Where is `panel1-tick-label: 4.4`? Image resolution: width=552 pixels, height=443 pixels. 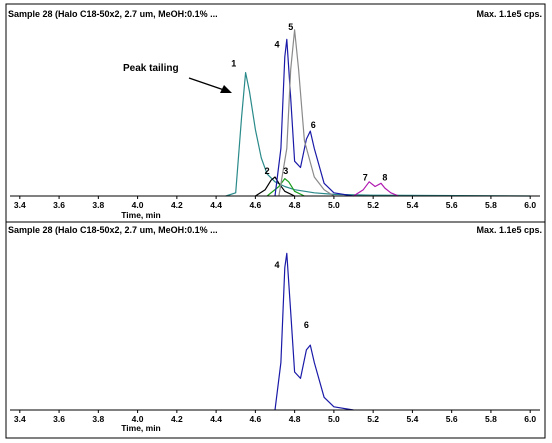
panel1-tick-label: 4.4 is located at coordinates (216, 205).